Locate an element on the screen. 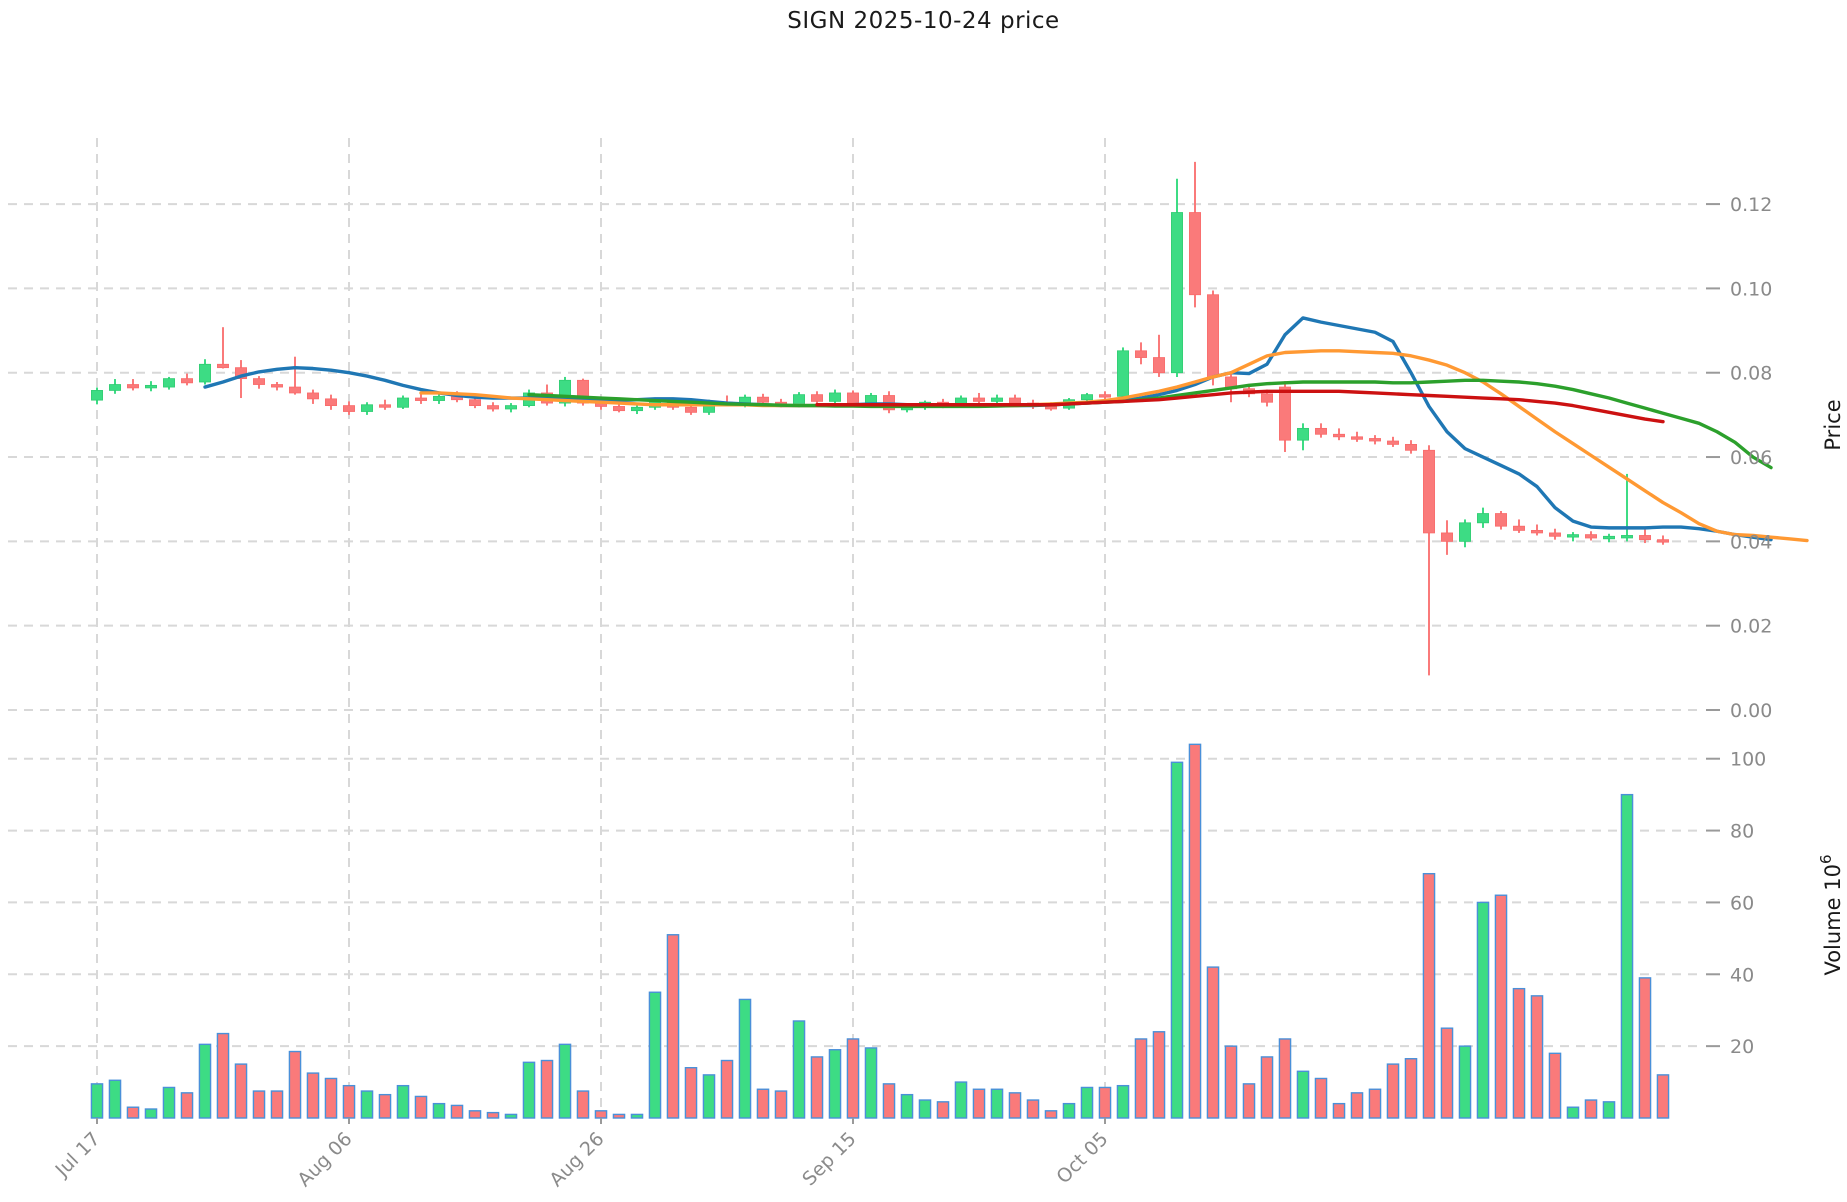 Image resolution: width=1847 pixels, height=1202 pixels. svg-text: Aug 06 is located at coordinates (324, 1159).